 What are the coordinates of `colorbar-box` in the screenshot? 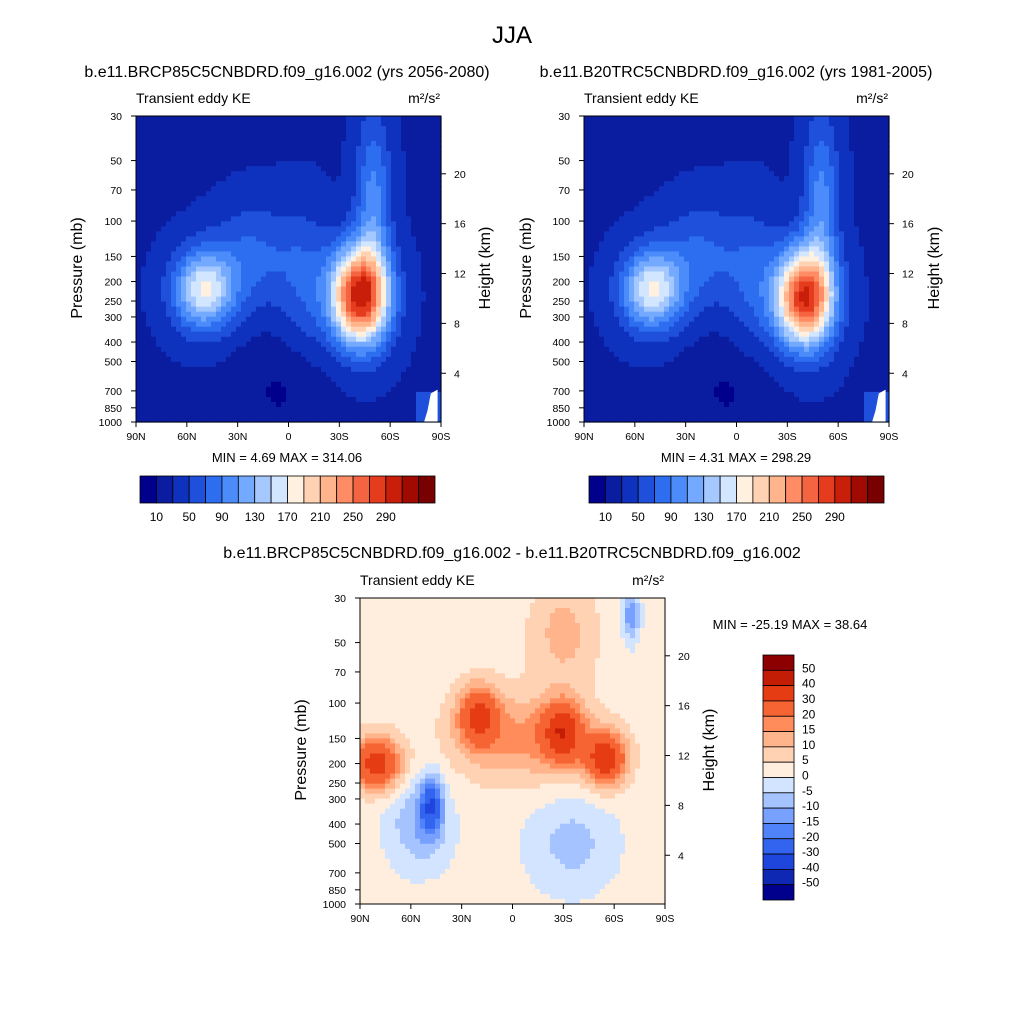 It's located at (378, 489).